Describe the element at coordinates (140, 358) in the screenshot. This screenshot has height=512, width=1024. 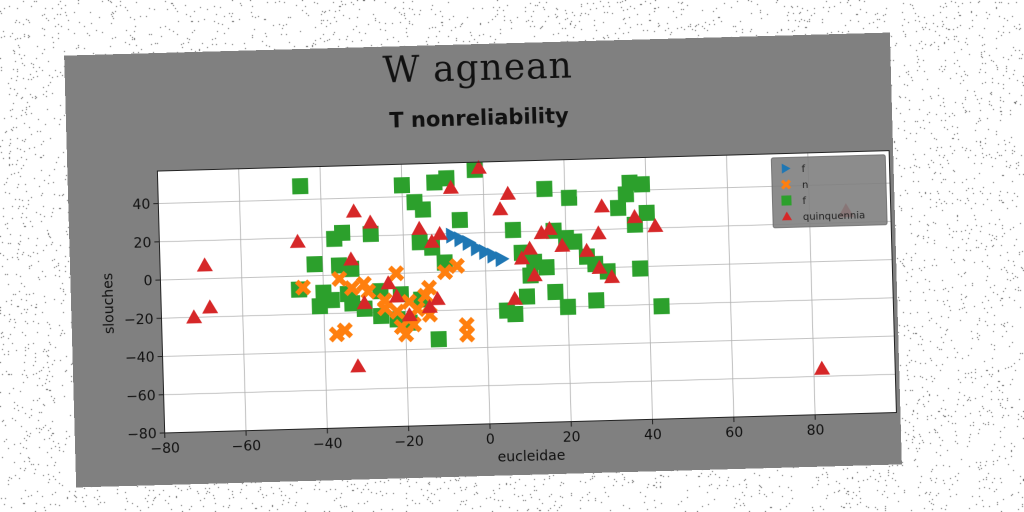
I see `y-tick-label: −40` at that location.